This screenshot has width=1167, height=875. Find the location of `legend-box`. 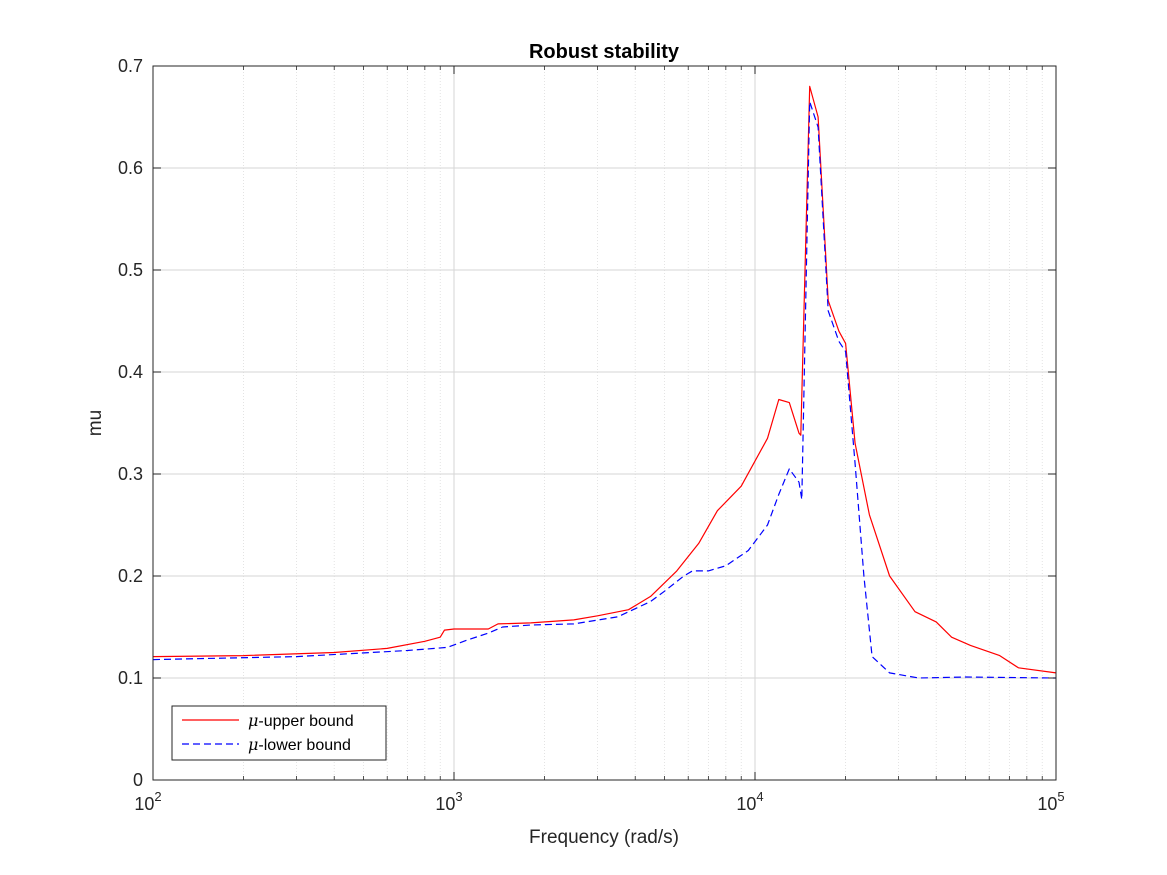

legend-box is located at coordinates (279, 733).